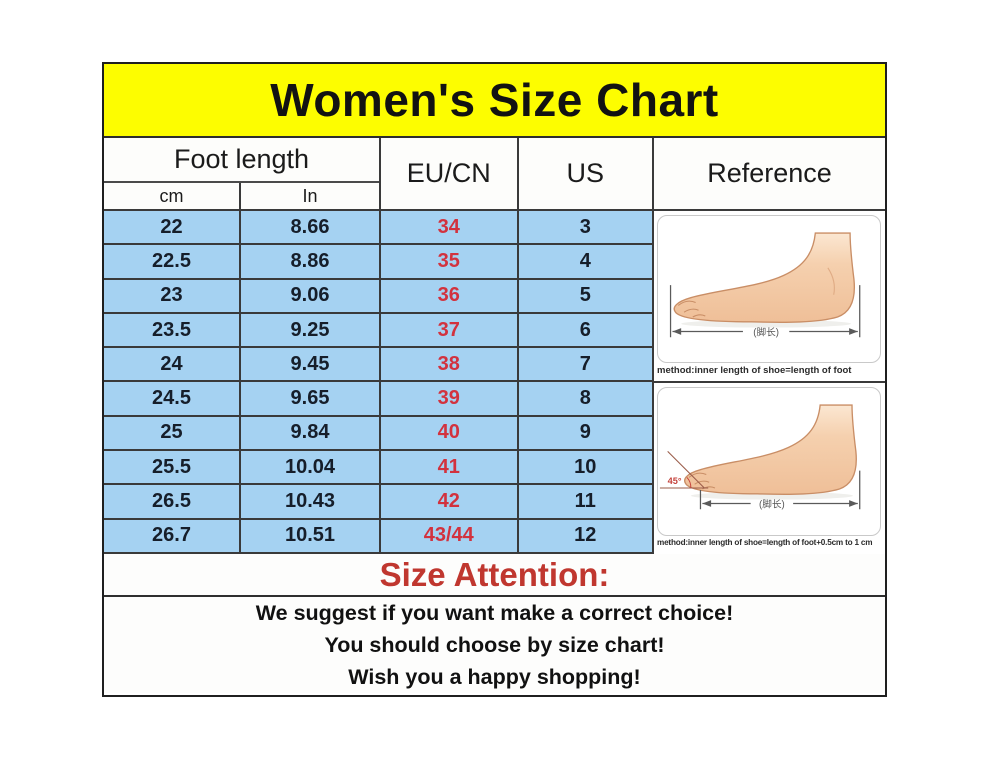 The image size is (984, 762). What do you see at coordinates (310, 434) in the screenshot?
I see `cell-inch: 9.84` at bounding box center [310, 434].